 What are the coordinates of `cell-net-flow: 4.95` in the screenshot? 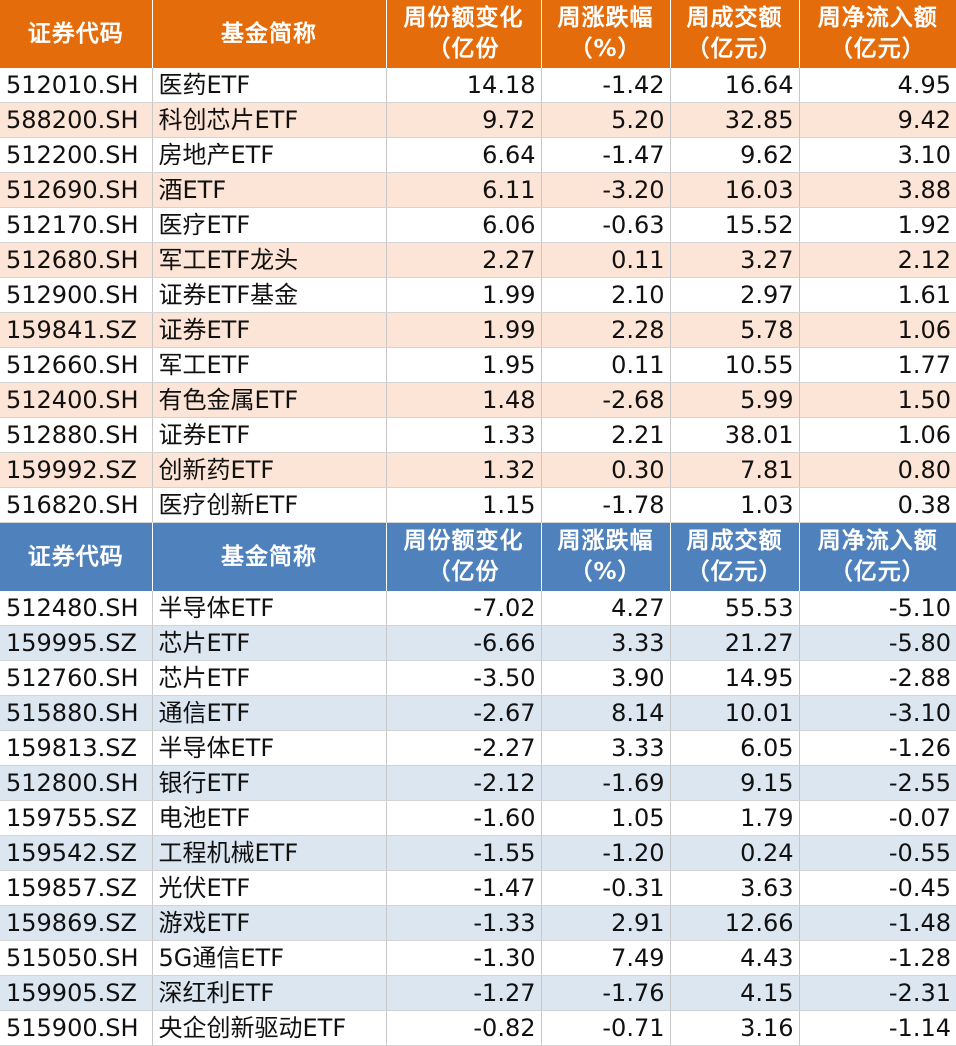 It's located at (877, 85).